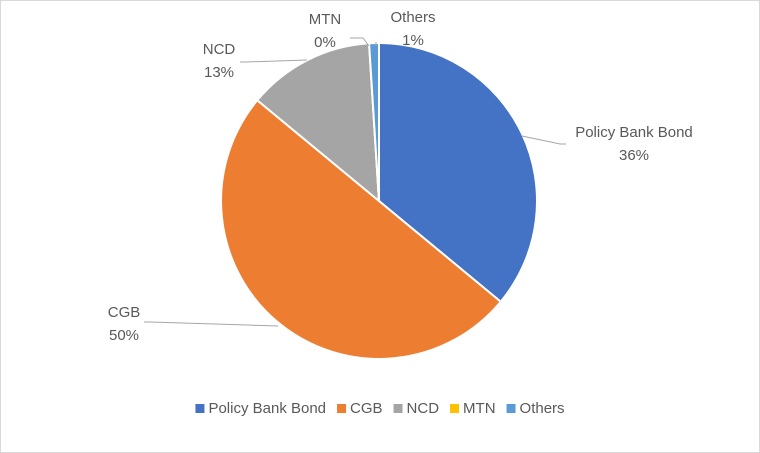  What do you see at coordinates (634, 132) in the screenshot?
I see `data-label-name: Policy Bank Bond` at bounding box center [634, 132].